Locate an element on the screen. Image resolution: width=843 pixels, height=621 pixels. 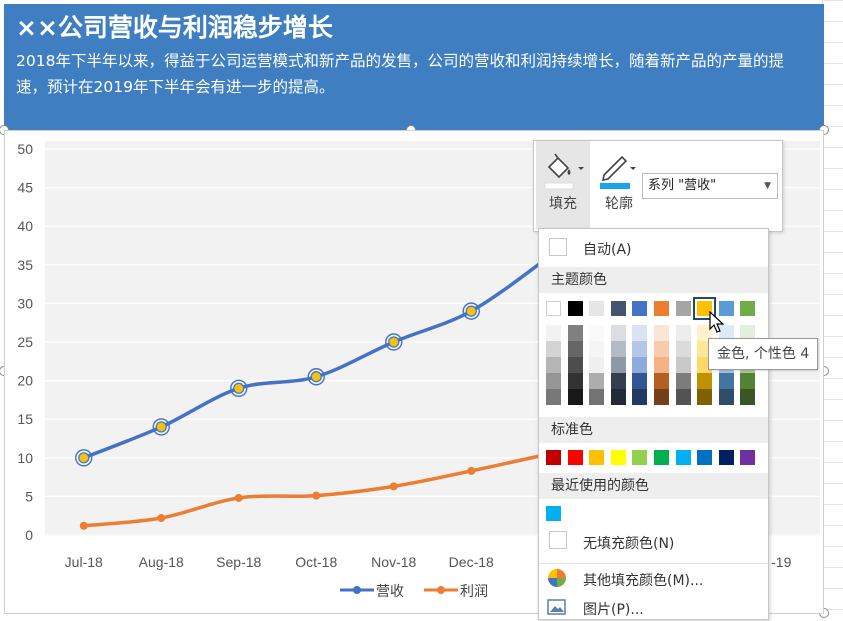
standard-colors-header: 标准色 is located at coordinates (653, 430).